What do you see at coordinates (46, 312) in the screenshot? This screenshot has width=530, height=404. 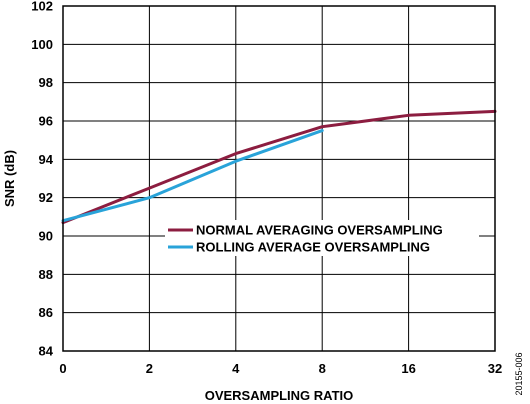 I see `y-tick-label: 86` at bounding box center [46, 312].